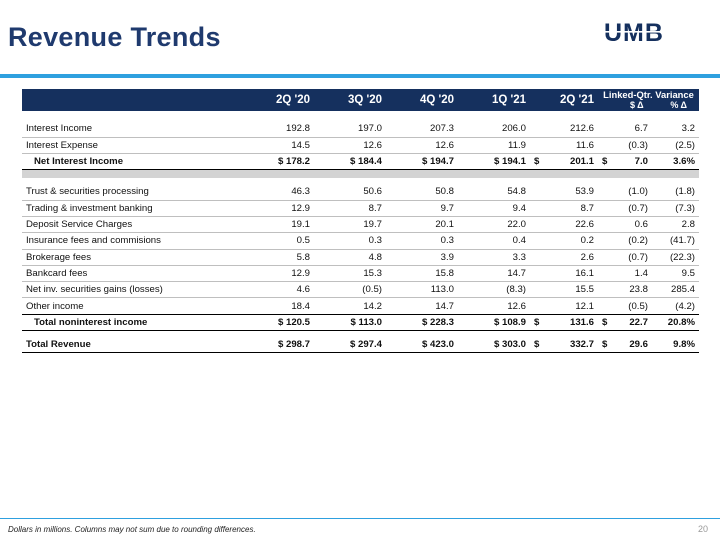 This screenshot has width=720, height=540. Describe the element at coordinates (278, 129) in the screenshot. I see `cell-2q20: 192.8` at that location.